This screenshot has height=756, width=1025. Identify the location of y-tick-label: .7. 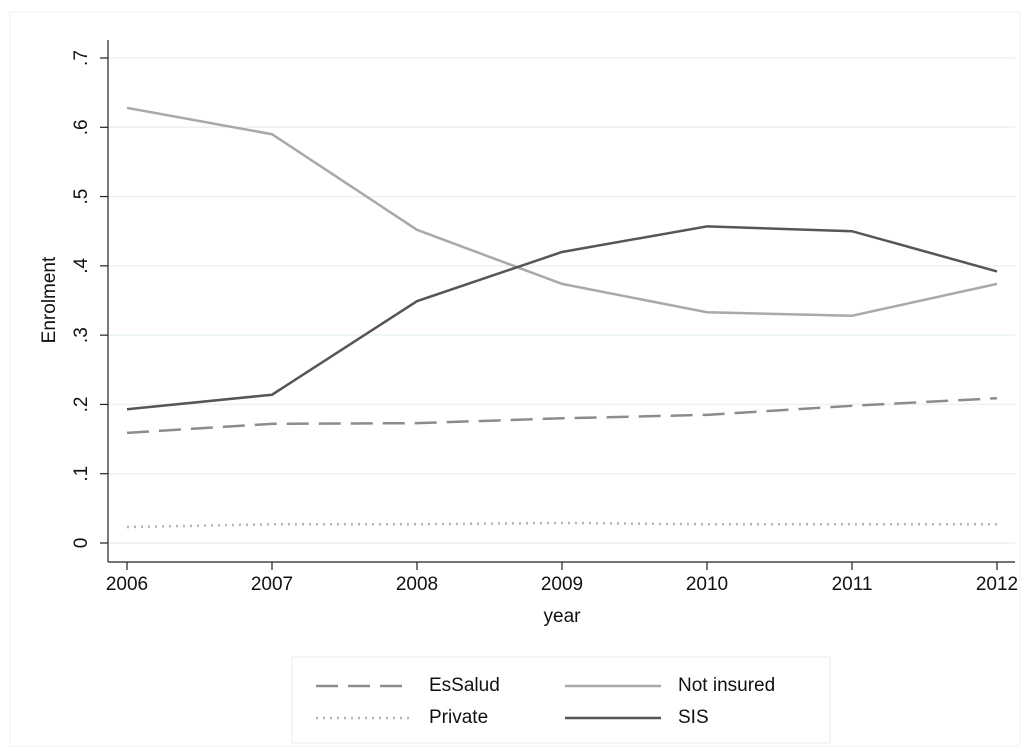
(81, 58).